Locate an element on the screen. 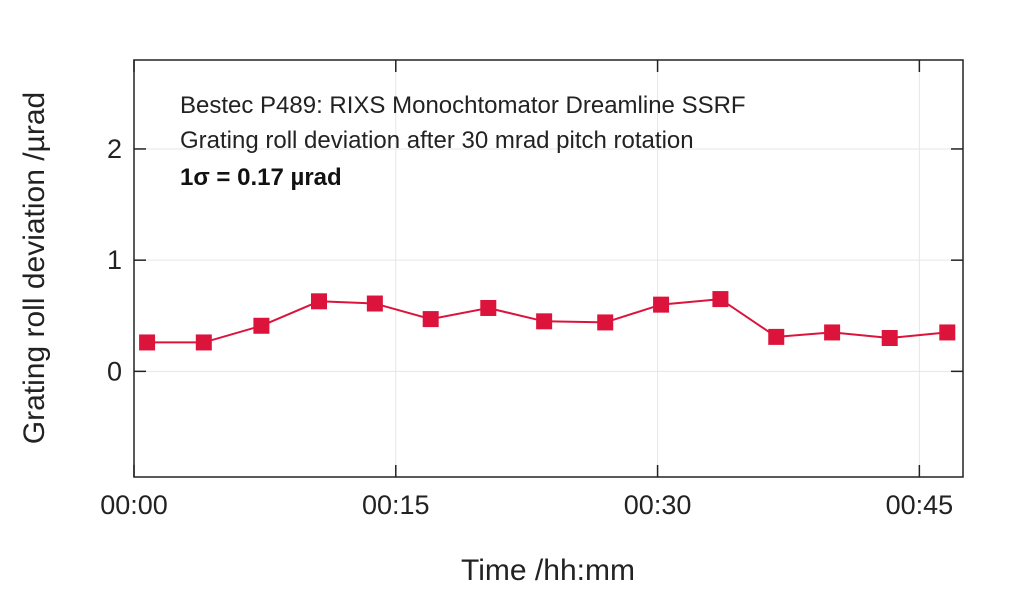  y-tick-label-2: 2 is located at coordinates (114, 149).